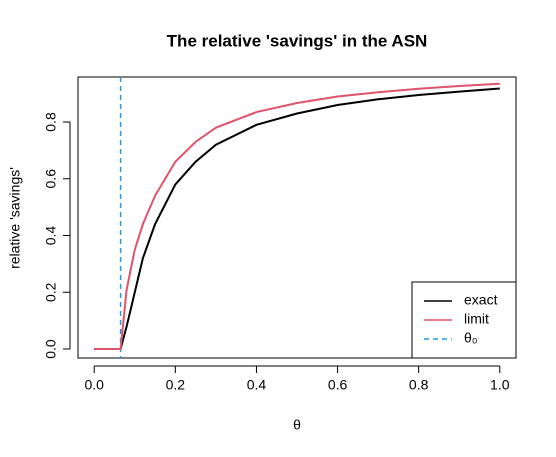 This screenshot has height=457, width=556. Describe the element at coordinates (51, 122) in the screenshot. I see `y-tick-label: 0.8` at that location.